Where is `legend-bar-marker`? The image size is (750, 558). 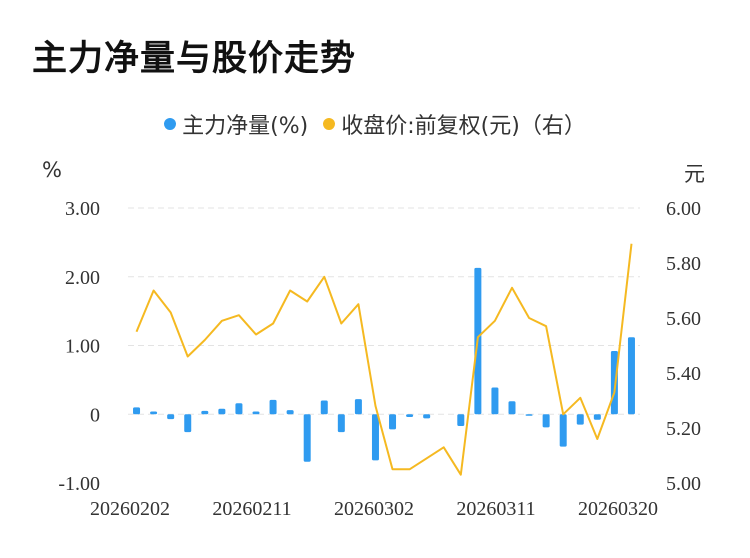
legend-bar-marker is located at coordinates (170, 124).